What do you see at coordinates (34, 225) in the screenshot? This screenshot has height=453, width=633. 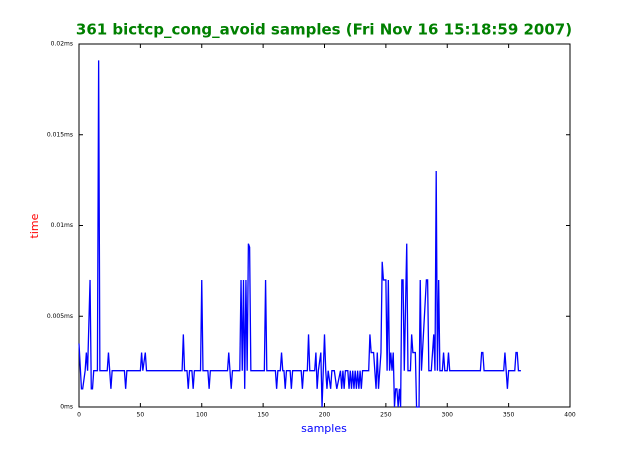 I see `y-axis-label: time` at bounding box center [34, 225].